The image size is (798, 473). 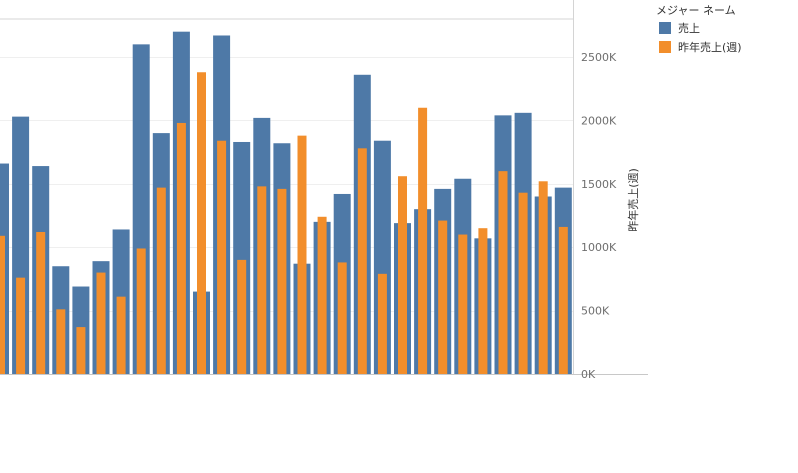 I want to click on y-axis-ticks: 0K 500K 1000K 1500K 2000K 2500K, so click(x=599, y=216).